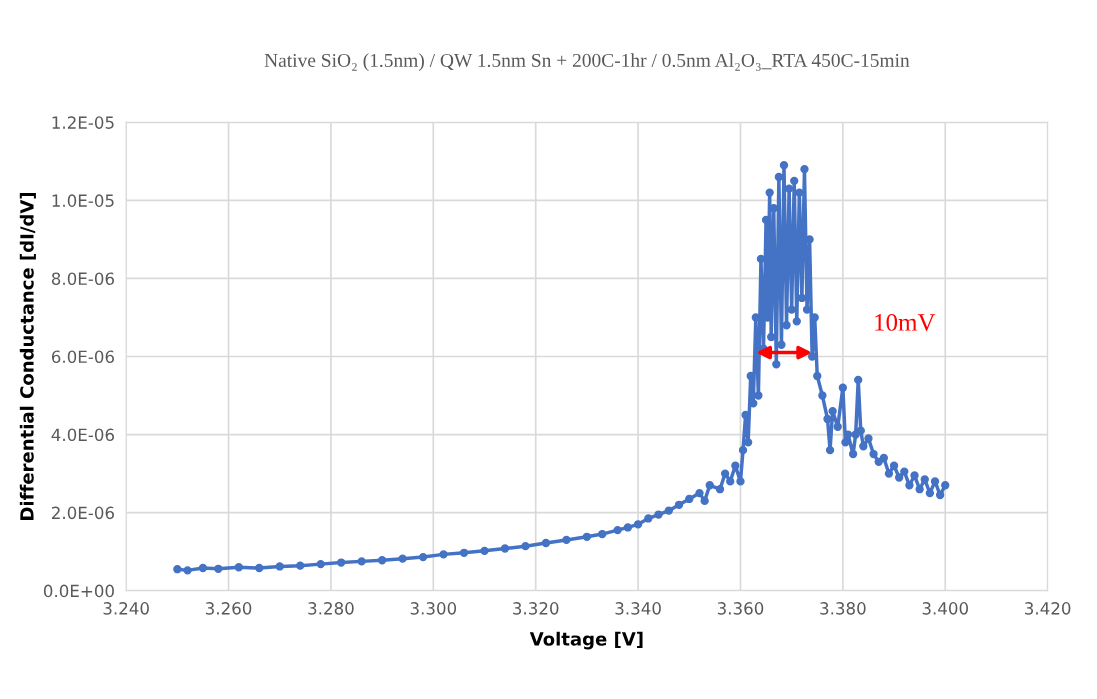 The width and height of the screenshot is (1097, 699). Describe the element at coordinates (82, 278) in the screenshot. I see `y-tick-label: 8.0E-06` at that location.